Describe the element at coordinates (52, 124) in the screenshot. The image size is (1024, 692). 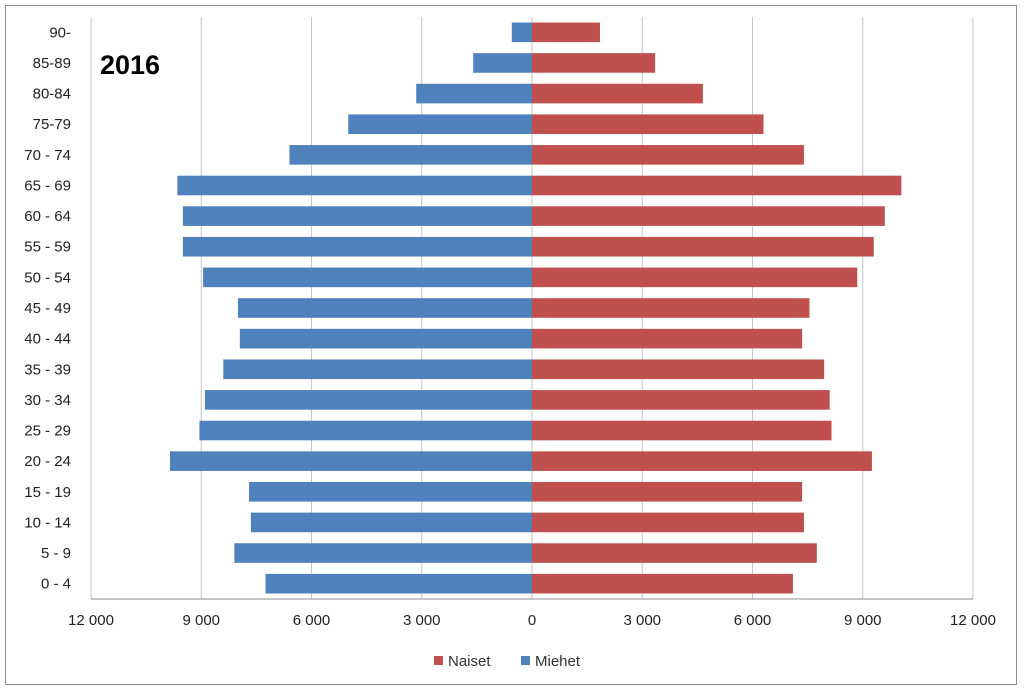
I see `y-category-label: 75-79` at that location.